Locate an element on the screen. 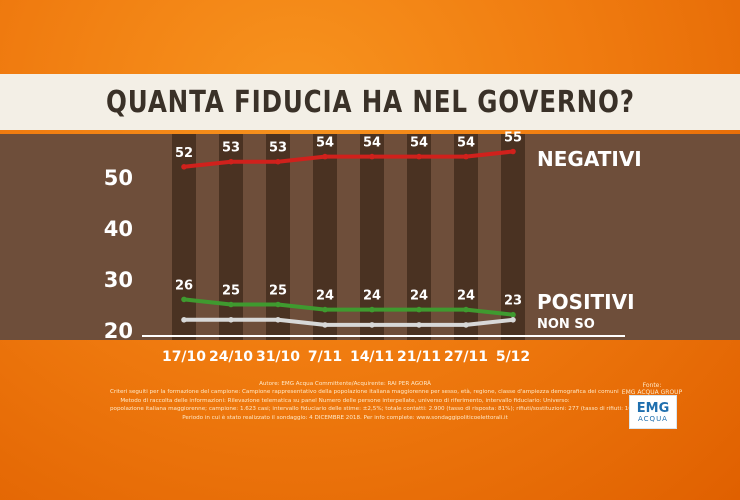  series-name-label: NEGATIVI is located at coordinates (589, 159).